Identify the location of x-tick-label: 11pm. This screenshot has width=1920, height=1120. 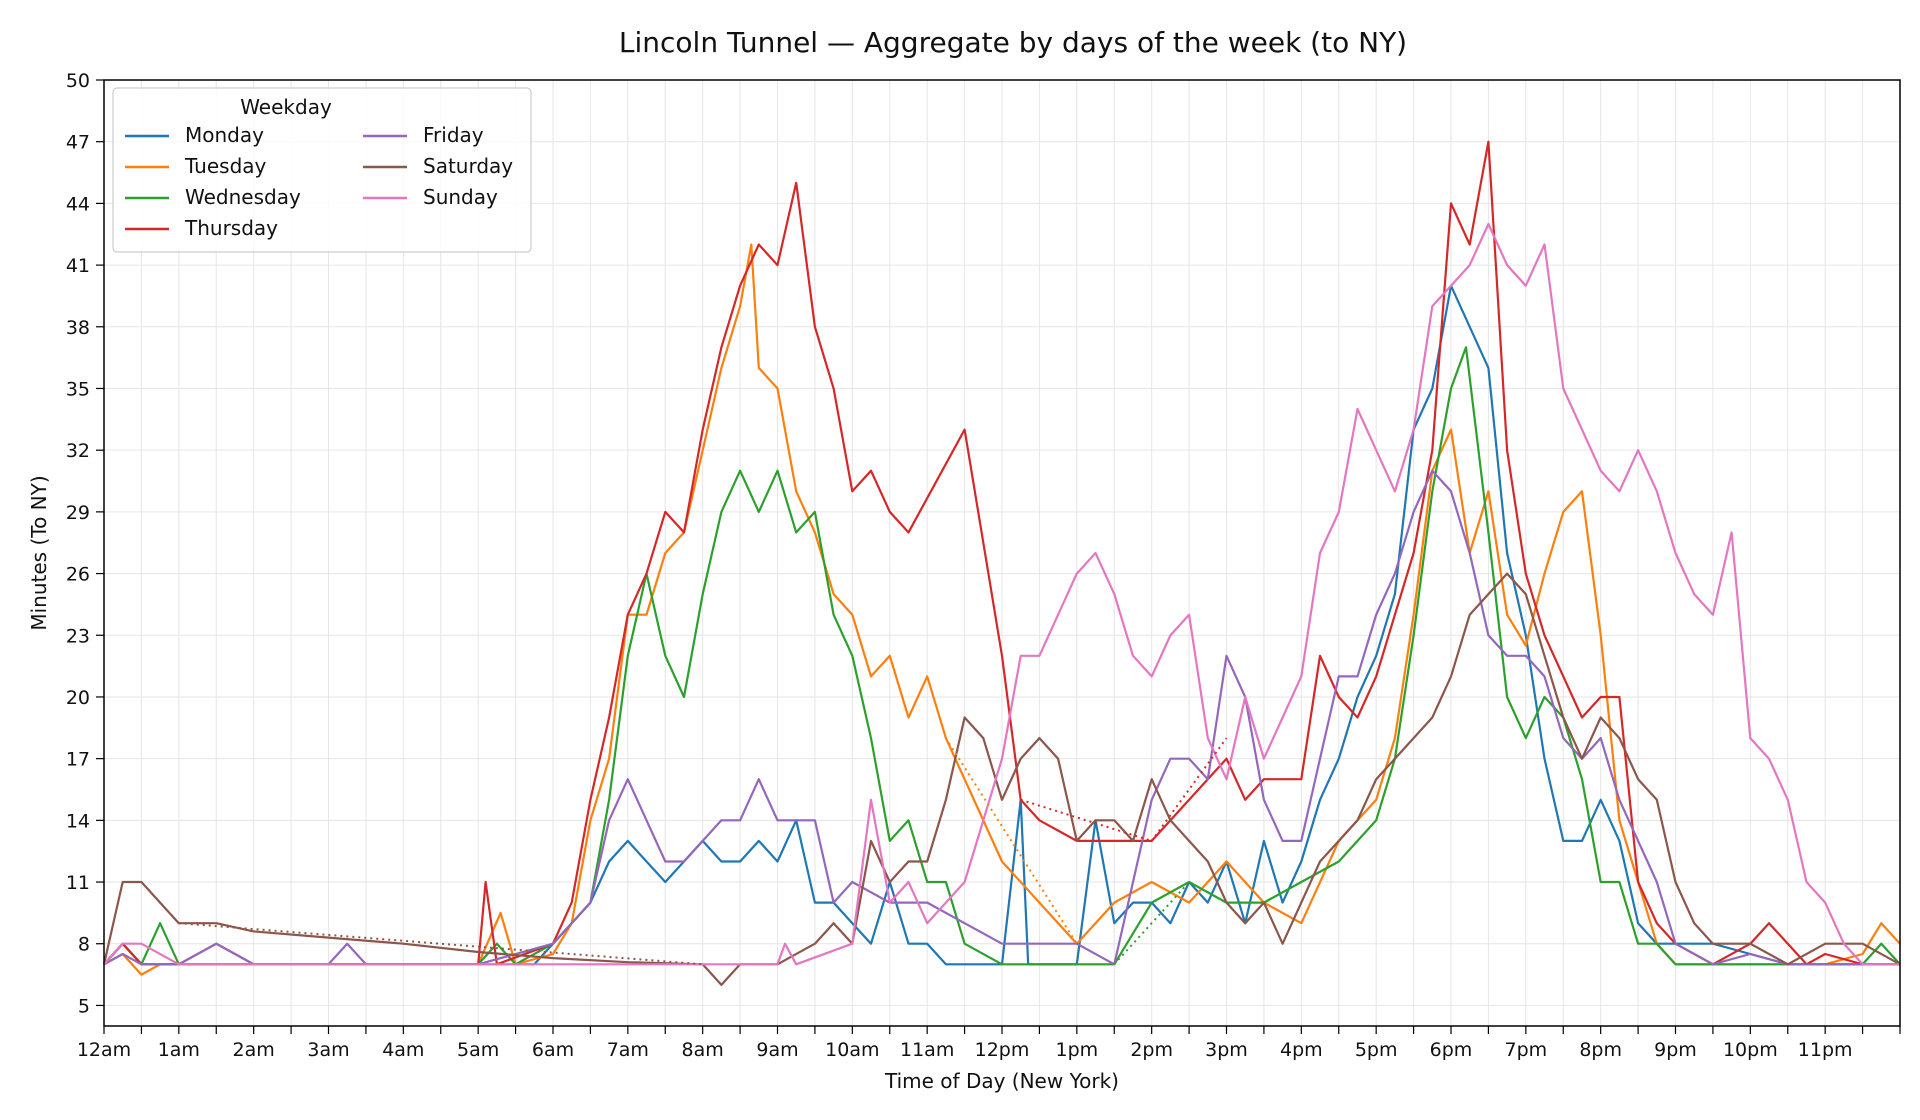
(1825, 1050).